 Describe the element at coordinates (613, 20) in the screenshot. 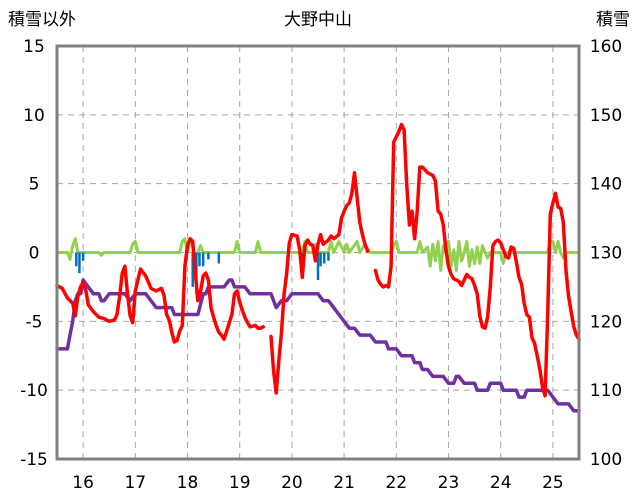

I see `right-axis-title: 積雪` at that location.